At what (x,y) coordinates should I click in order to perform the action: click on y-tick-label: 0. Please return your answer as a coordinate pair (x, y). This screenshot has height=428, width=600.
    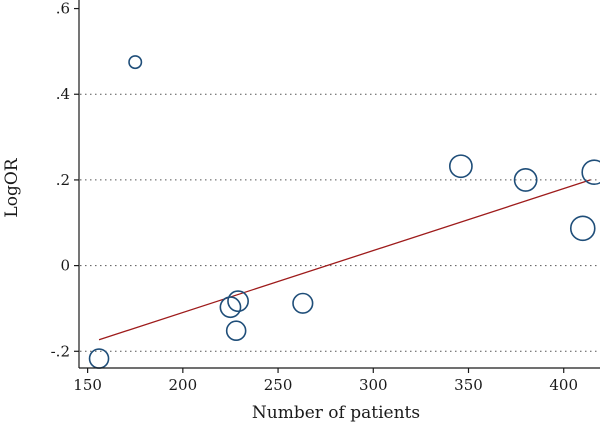
    Looking at the image, I should click on (65, 266).